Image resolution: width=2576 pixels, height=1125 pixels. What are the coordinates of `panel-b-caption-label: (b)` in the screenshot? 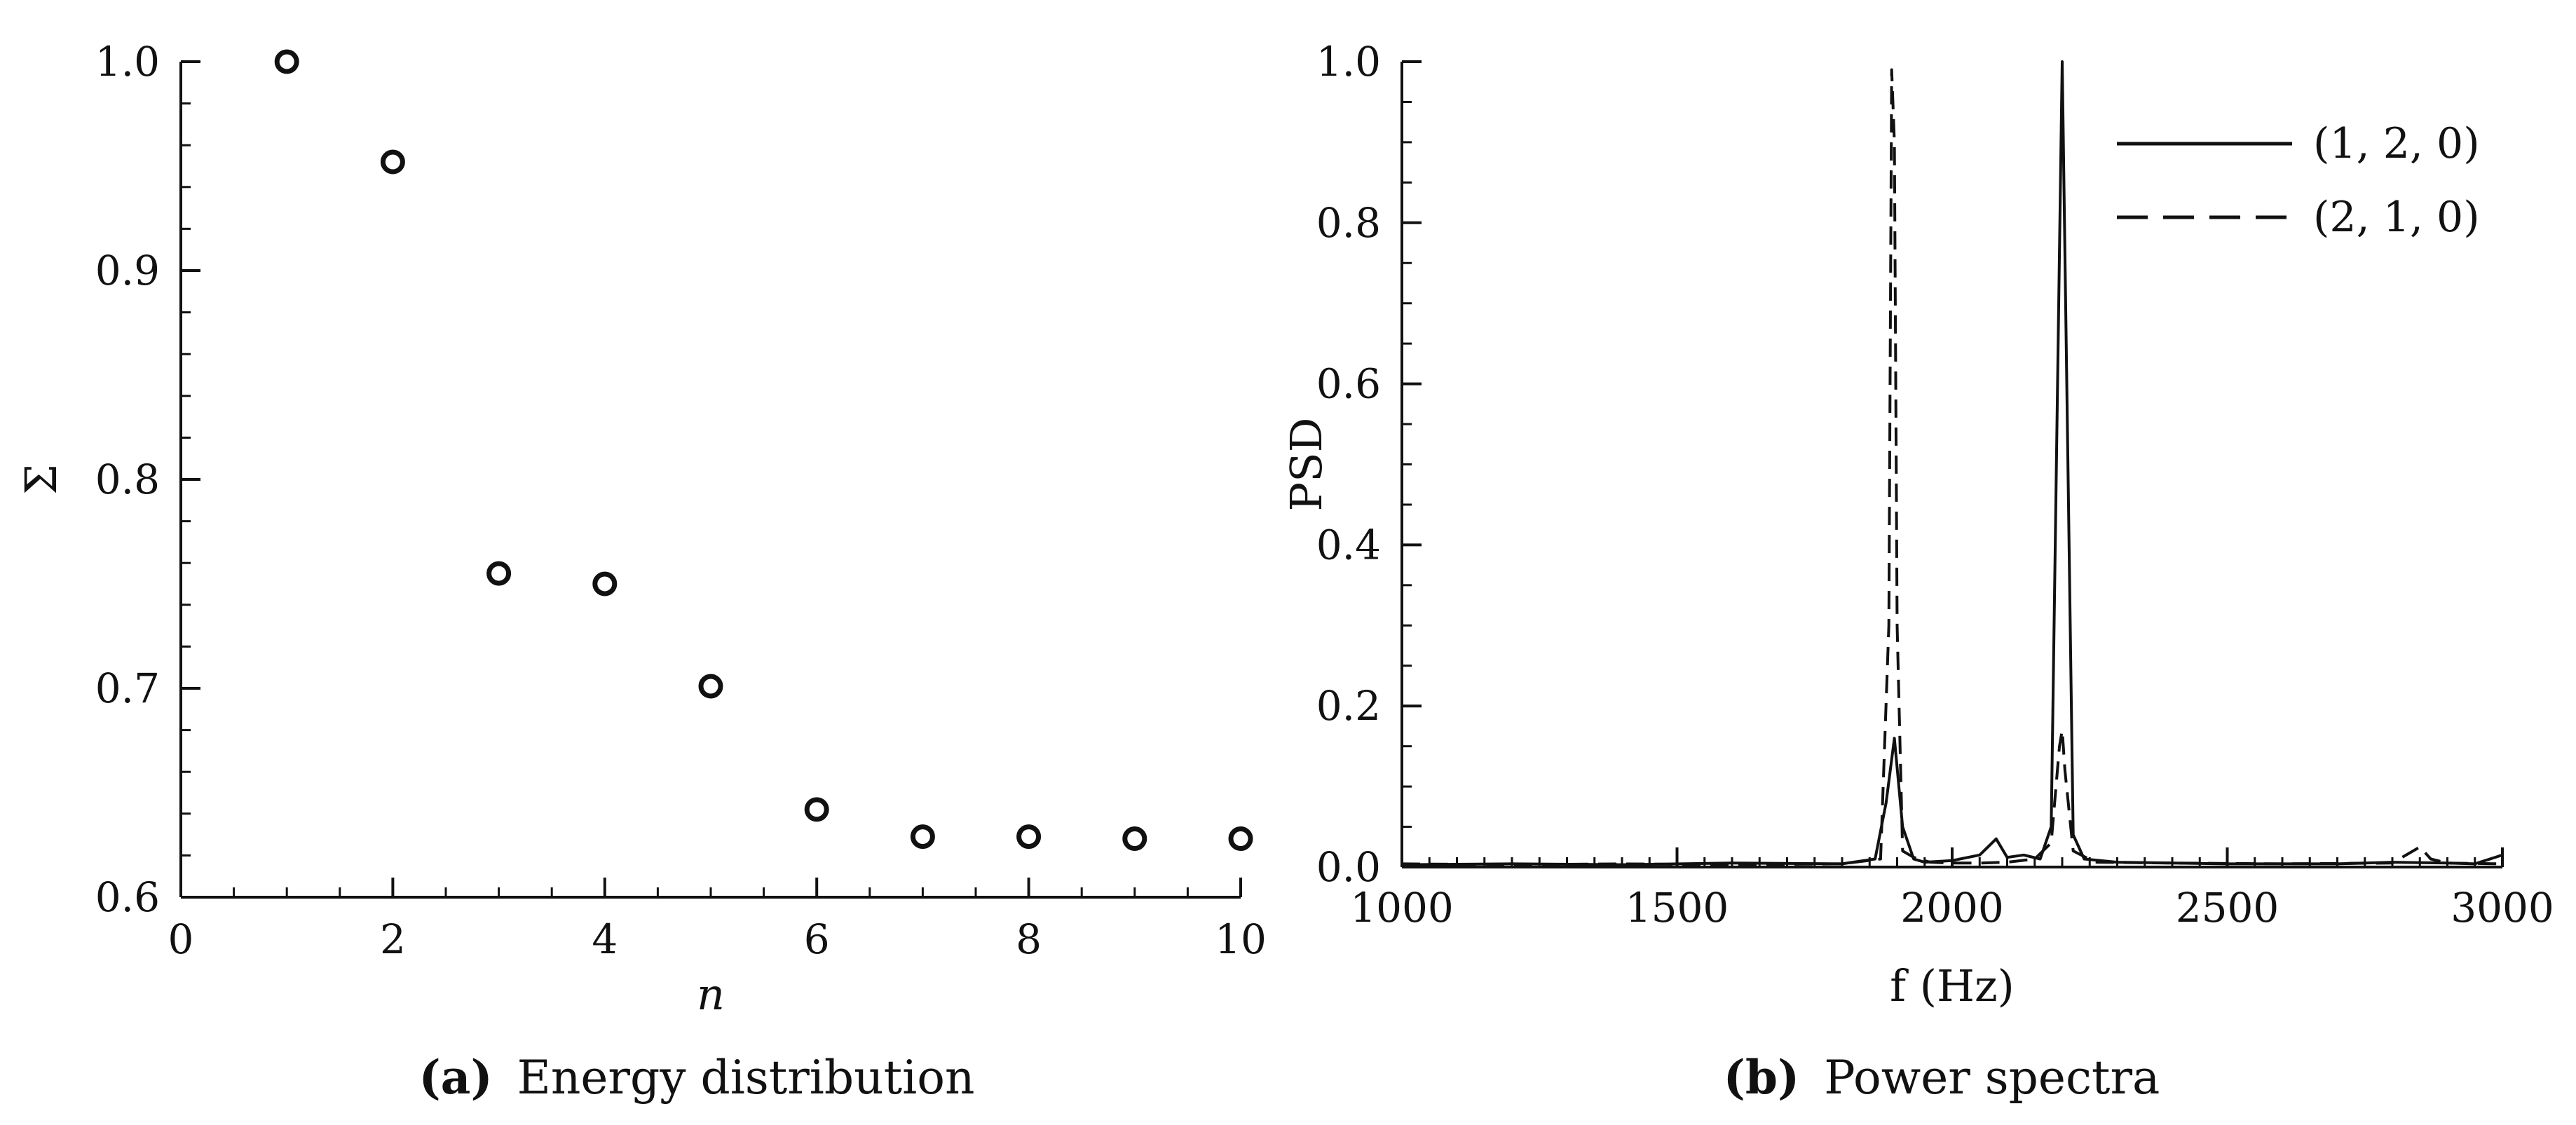 It's located at (1762, 1077).